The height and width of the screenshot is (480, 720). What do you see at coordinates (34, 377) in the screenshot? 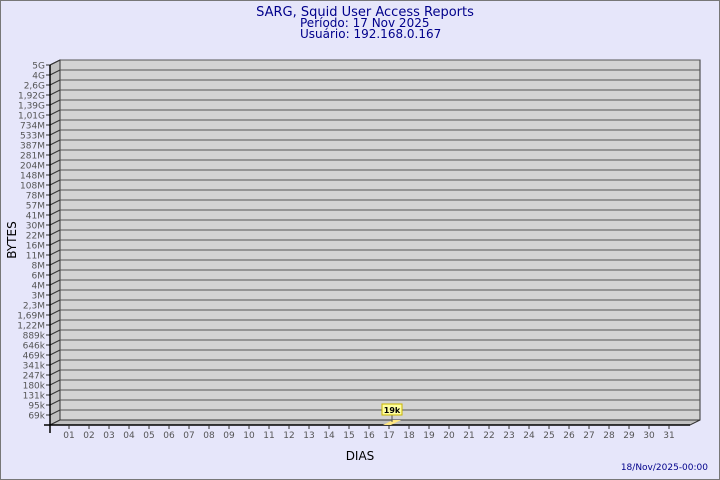
I see `y-tick-label: 247k` at bounding box center [34, 377].